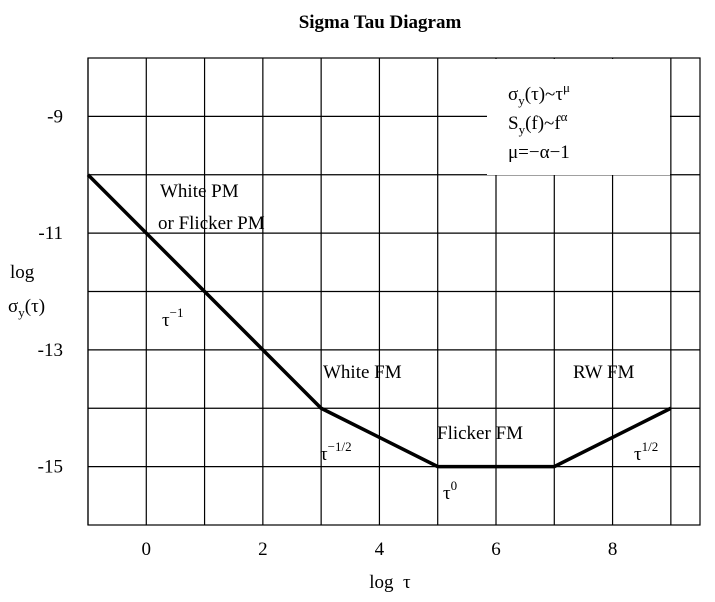 Image resolution: width=715 pixels, height=602 pixels. I want to click on x-tick-label: 8, so click(613, 549).